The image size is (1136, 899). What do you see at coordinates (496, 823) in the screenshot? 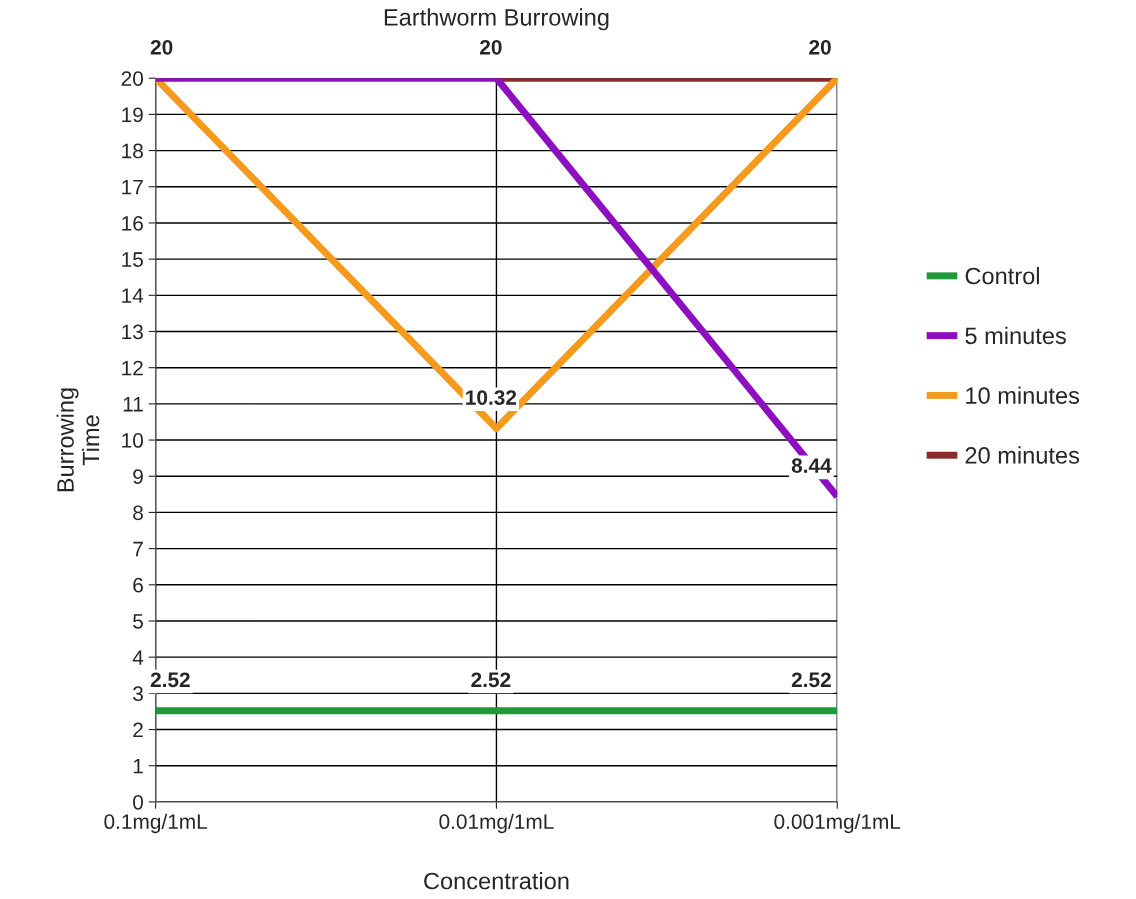
I see `x-tick-label: 0.01mg/1mL` at bounding box center [496, 823].